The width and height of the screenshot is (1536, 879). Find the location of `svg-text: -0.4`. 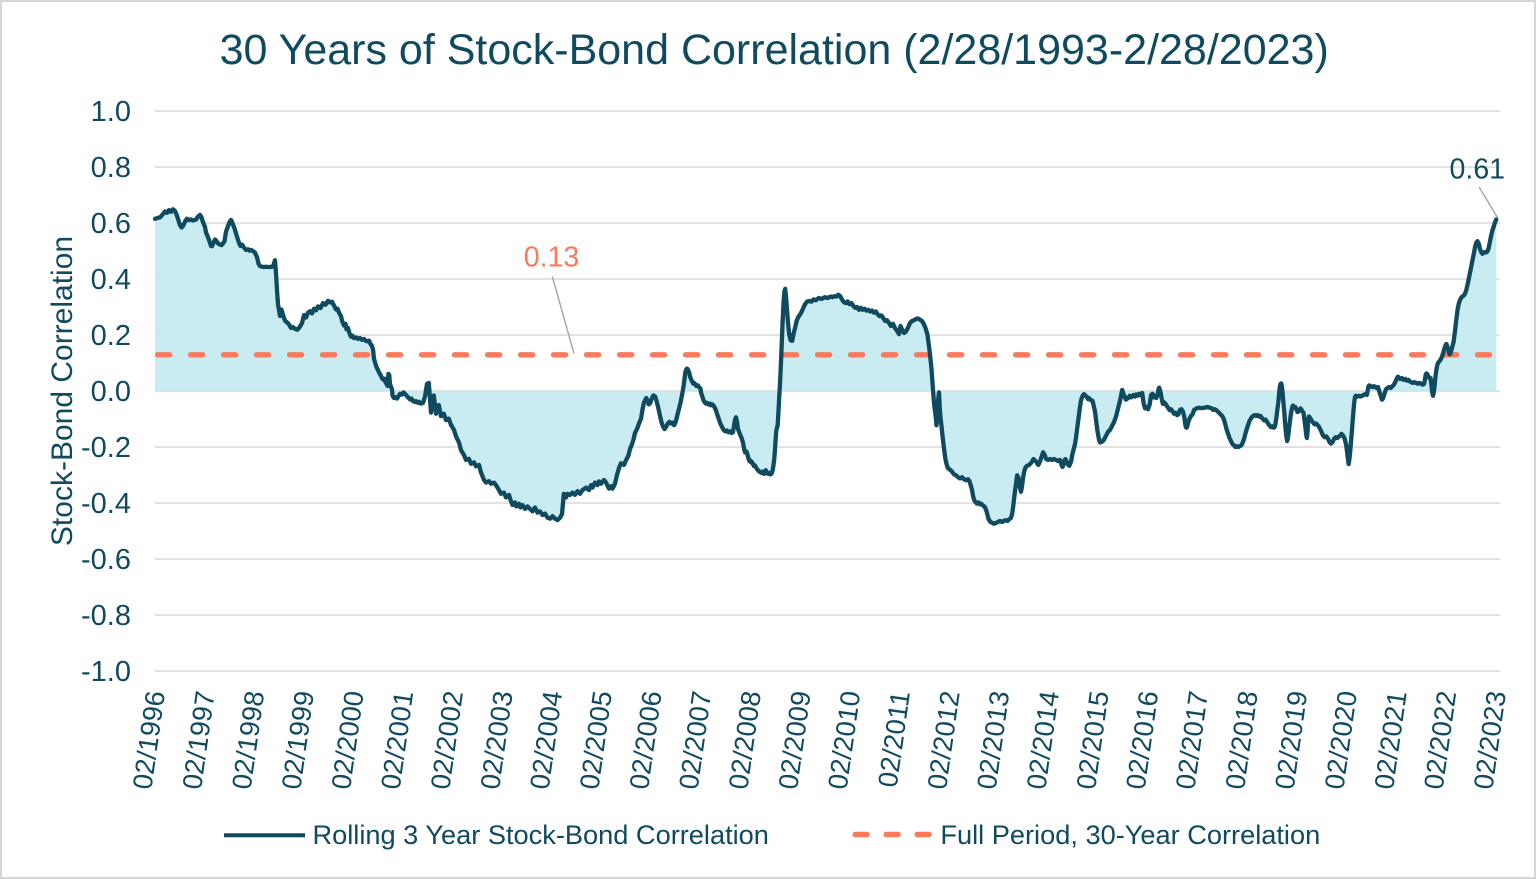

svg-text: -0.4 is located at coordinates (106, 504).